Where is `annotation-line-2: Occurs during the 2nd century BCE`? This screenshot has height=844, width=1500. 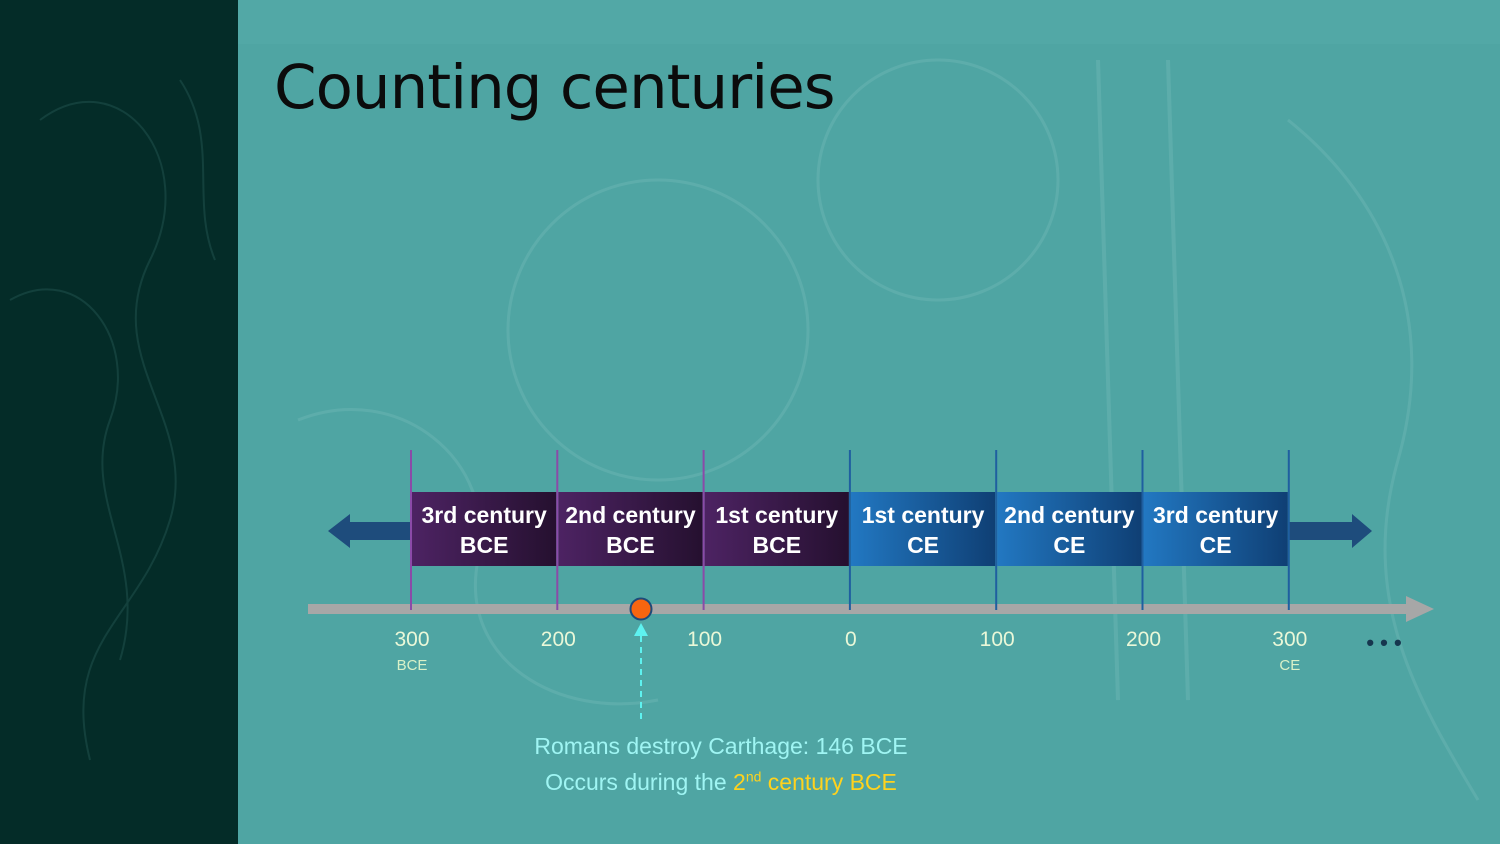
annotation-line-2: Occurs during the 2nd century BCE is located at coordinates (721, 782).